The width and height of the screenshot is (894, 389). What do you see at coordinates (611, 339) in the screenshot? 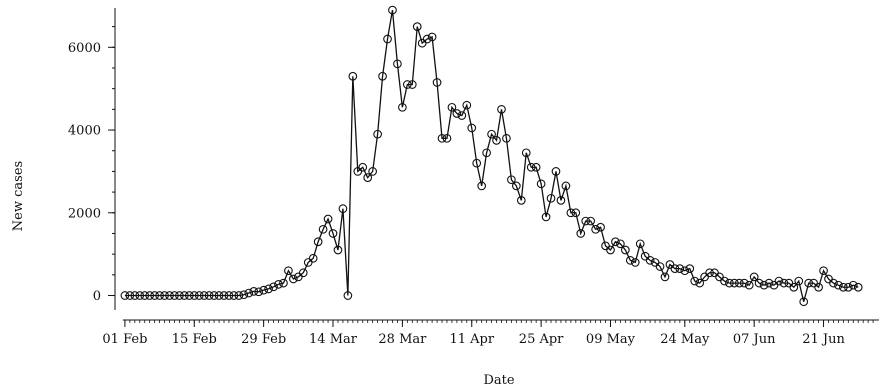
I see `x-tick-label: 09 May` at bounding box center [611, 339].